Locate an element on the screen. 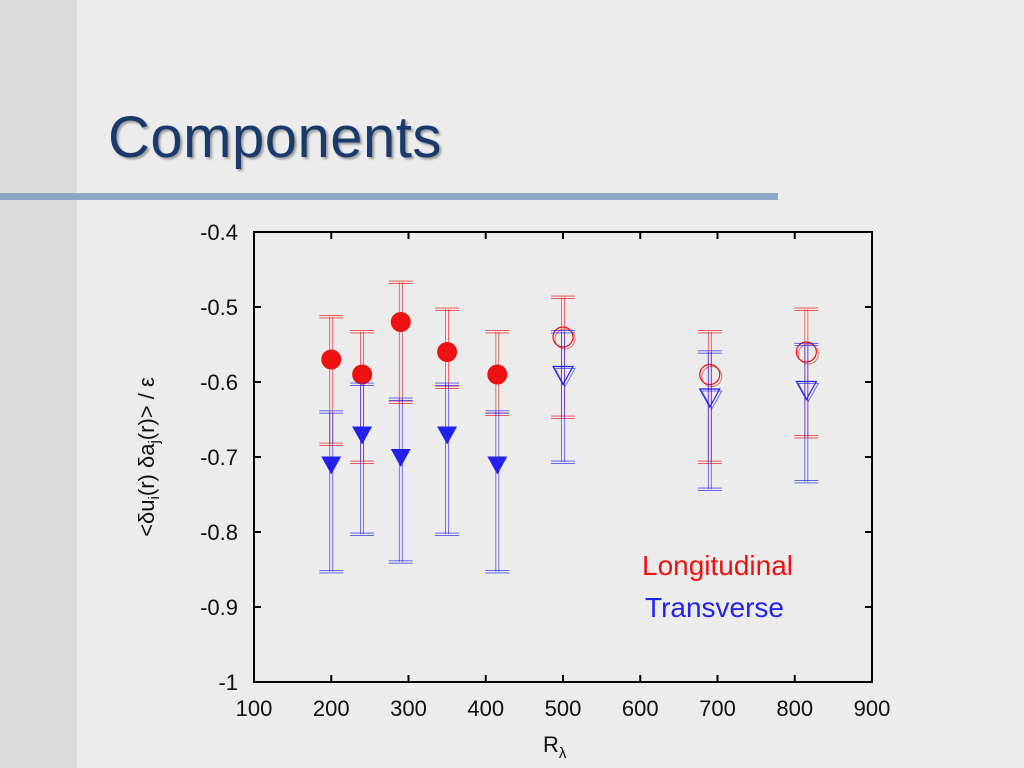 The height and width of the screenshot is (768, 1024). x-tick-label: 900 is located at coordinates (872, 708).